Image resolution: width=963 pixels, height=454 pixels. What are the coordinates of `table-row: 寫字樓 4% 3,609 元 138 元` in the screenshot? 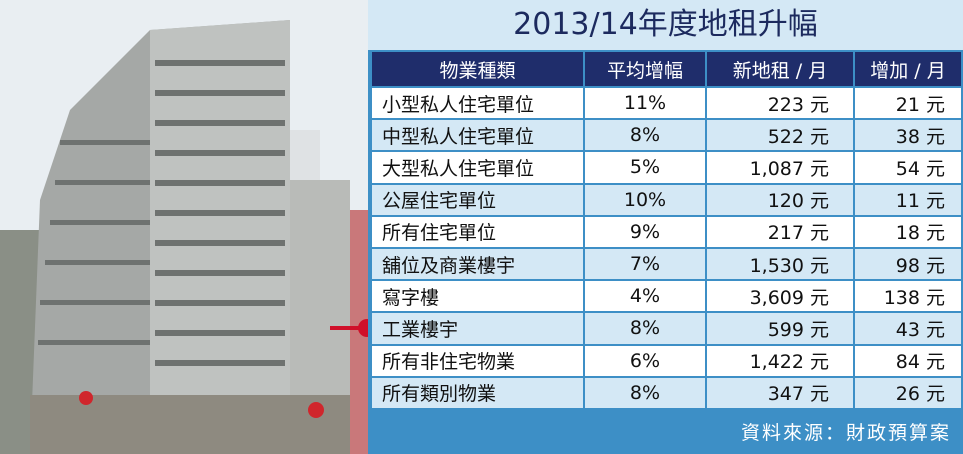 It's located at (666, 296).